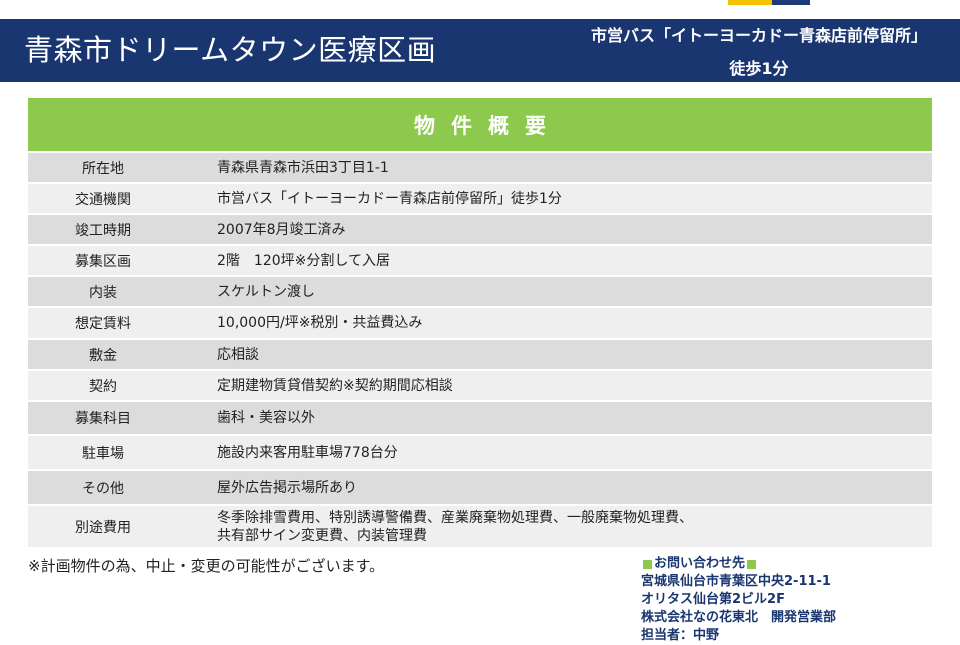 This screenshot has width=960, height=645. What do you see at coordinates (759, 68) in the screenshot?
I see `header-walk-time: 徒歩1分` at bounding box center [759, 68].